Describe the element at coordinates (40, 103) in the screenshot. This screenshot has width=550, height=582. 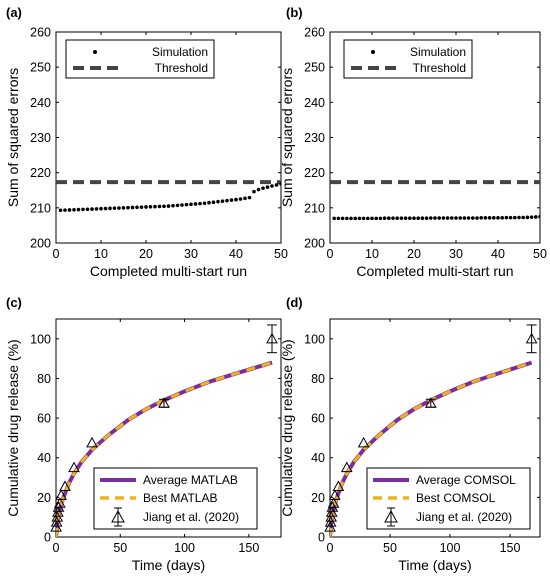
I see `y-tick-label: 240` at that location.